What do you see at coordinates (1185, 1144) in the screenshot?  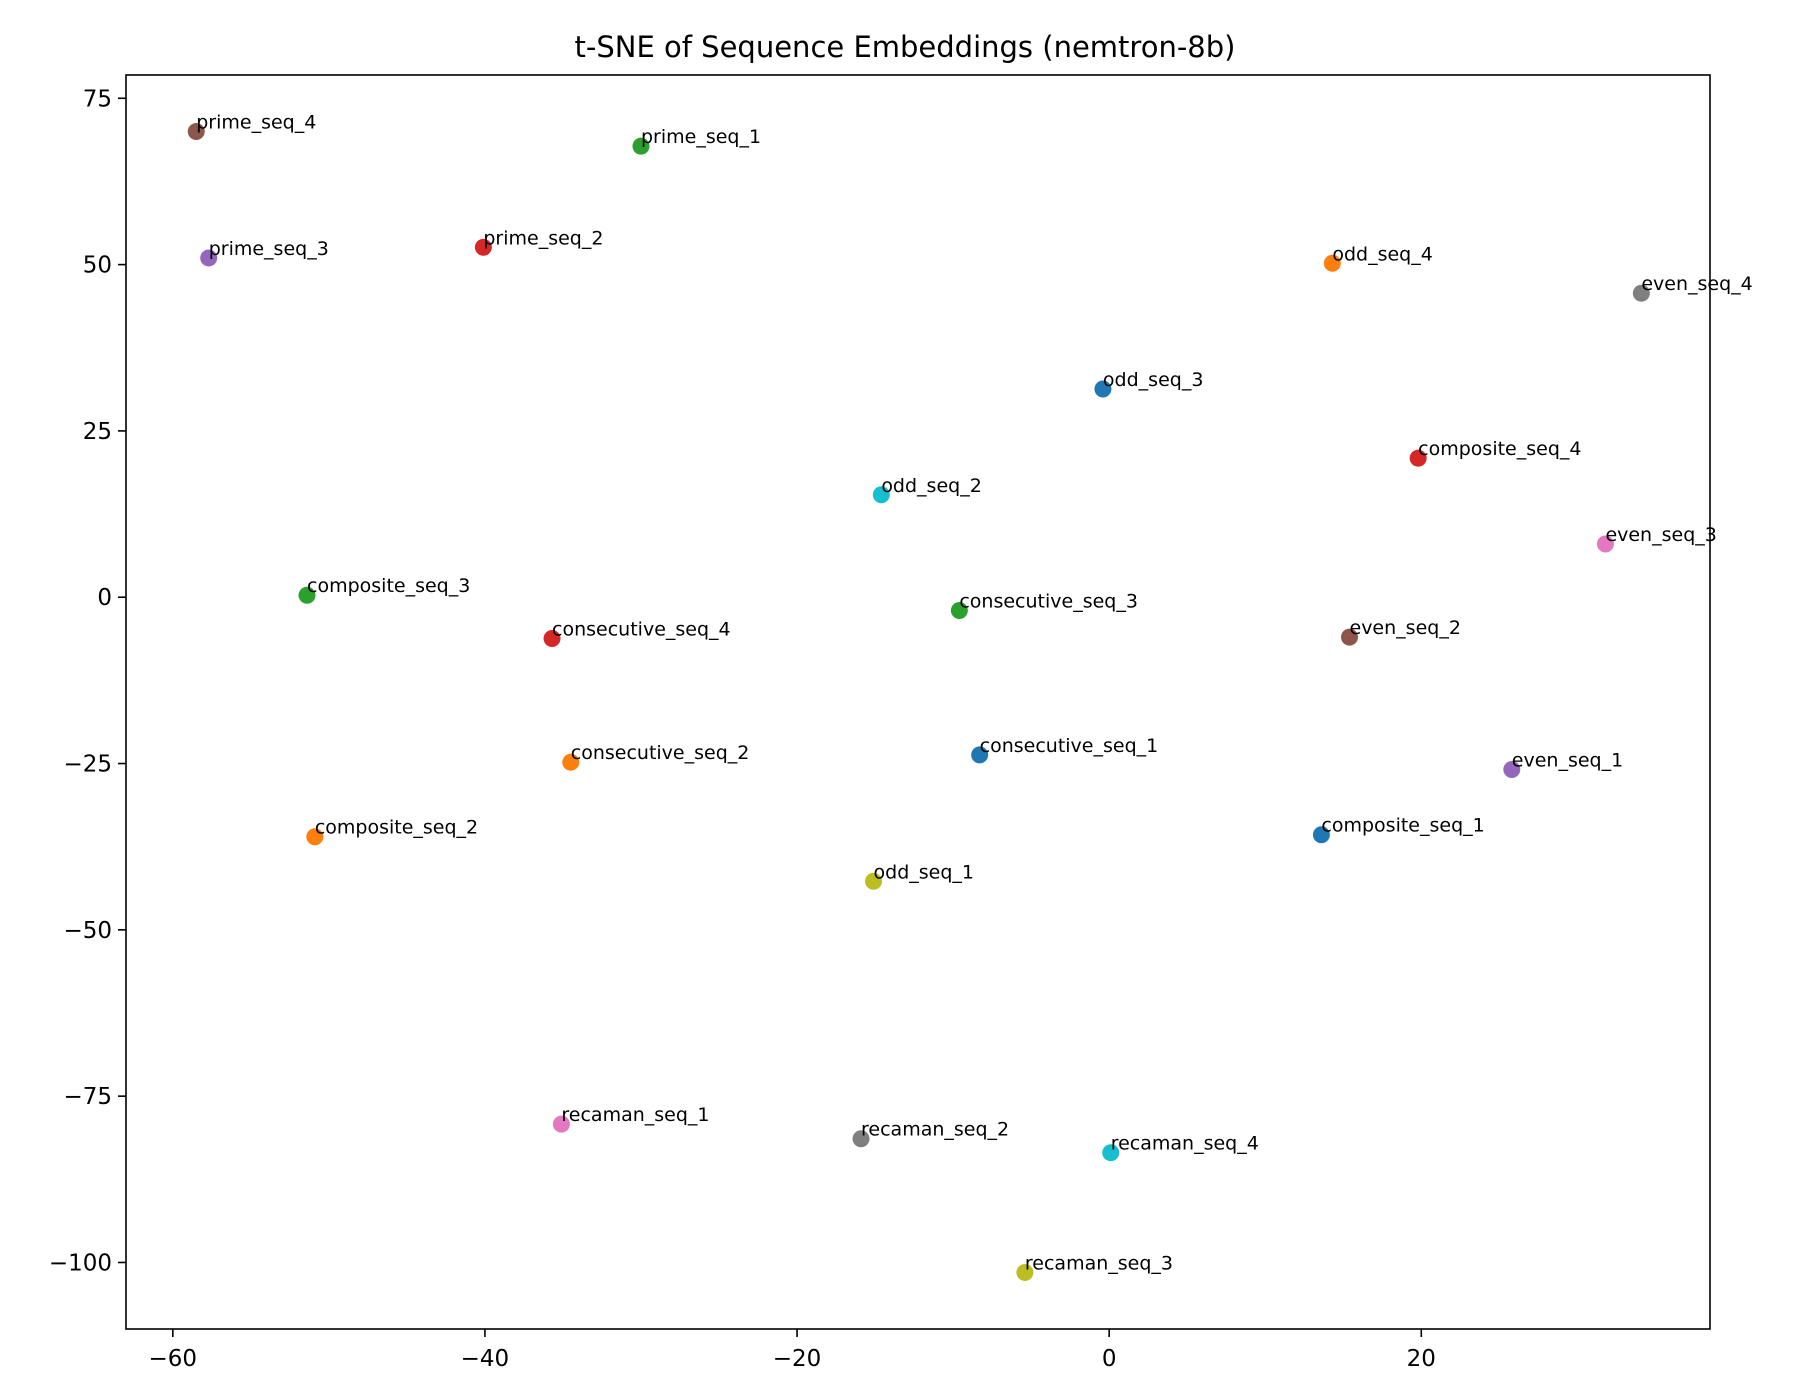 I see `data-label-recaman_seq_4: recaman_seq_4` at bounding box center [1185, 1144].